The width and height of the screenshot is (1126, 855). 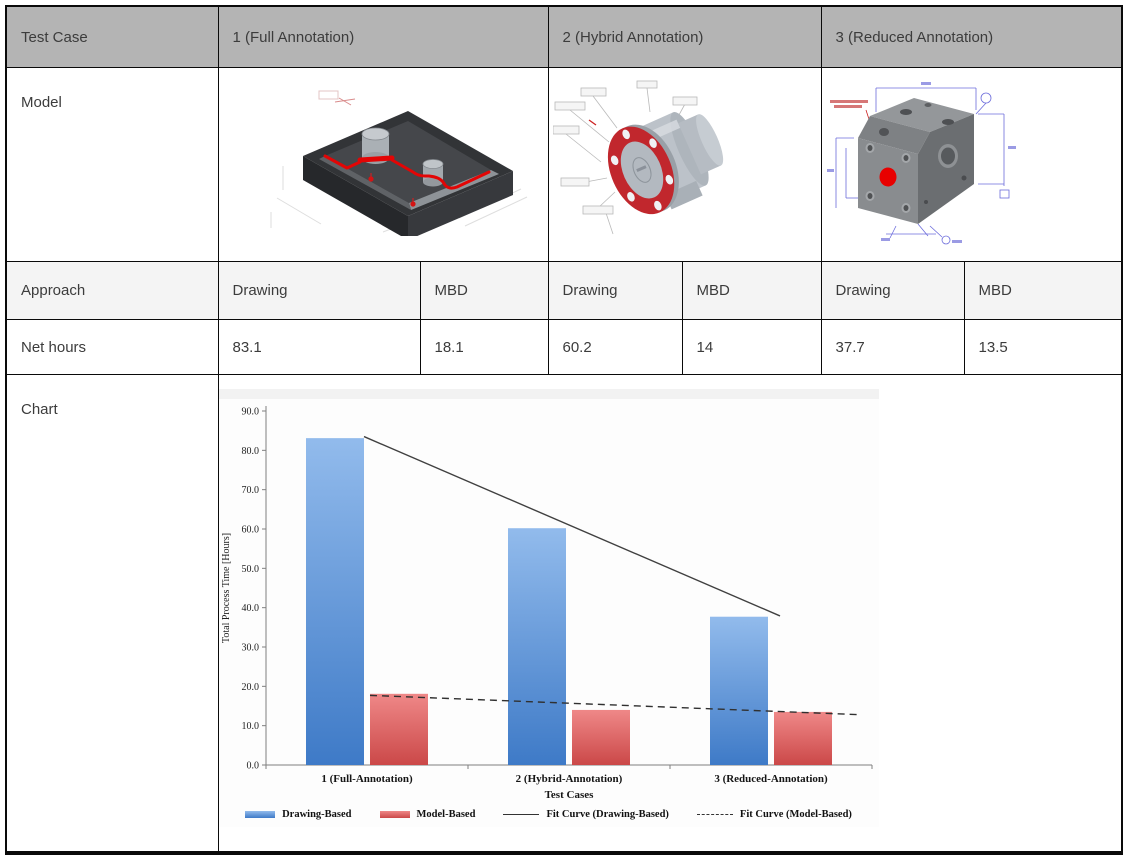 What do you see at coordinates (615, 290) in the screenshot?
I see `approach-c2-drawing: Drawing` at bounding box center [615, 290].